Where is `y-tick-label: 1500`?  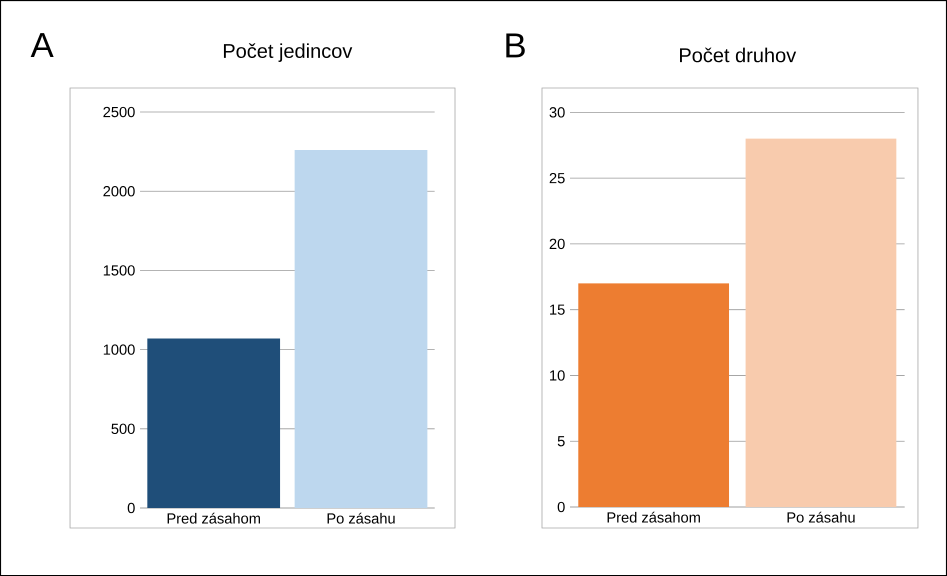
y-tick-label: 1500 is located at coordinates (119, 270).